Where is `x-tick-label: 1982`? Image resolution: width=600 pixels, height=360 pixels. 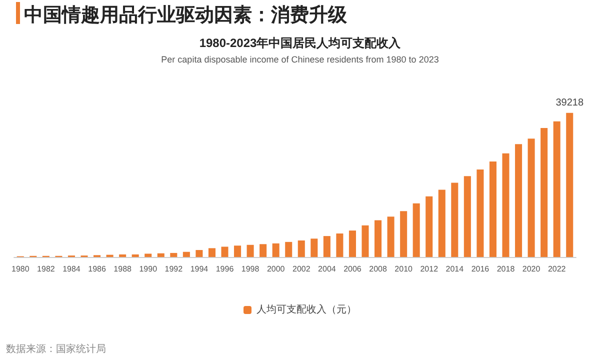
x-tick-label: 1982 is located at coordinates (46, 269).